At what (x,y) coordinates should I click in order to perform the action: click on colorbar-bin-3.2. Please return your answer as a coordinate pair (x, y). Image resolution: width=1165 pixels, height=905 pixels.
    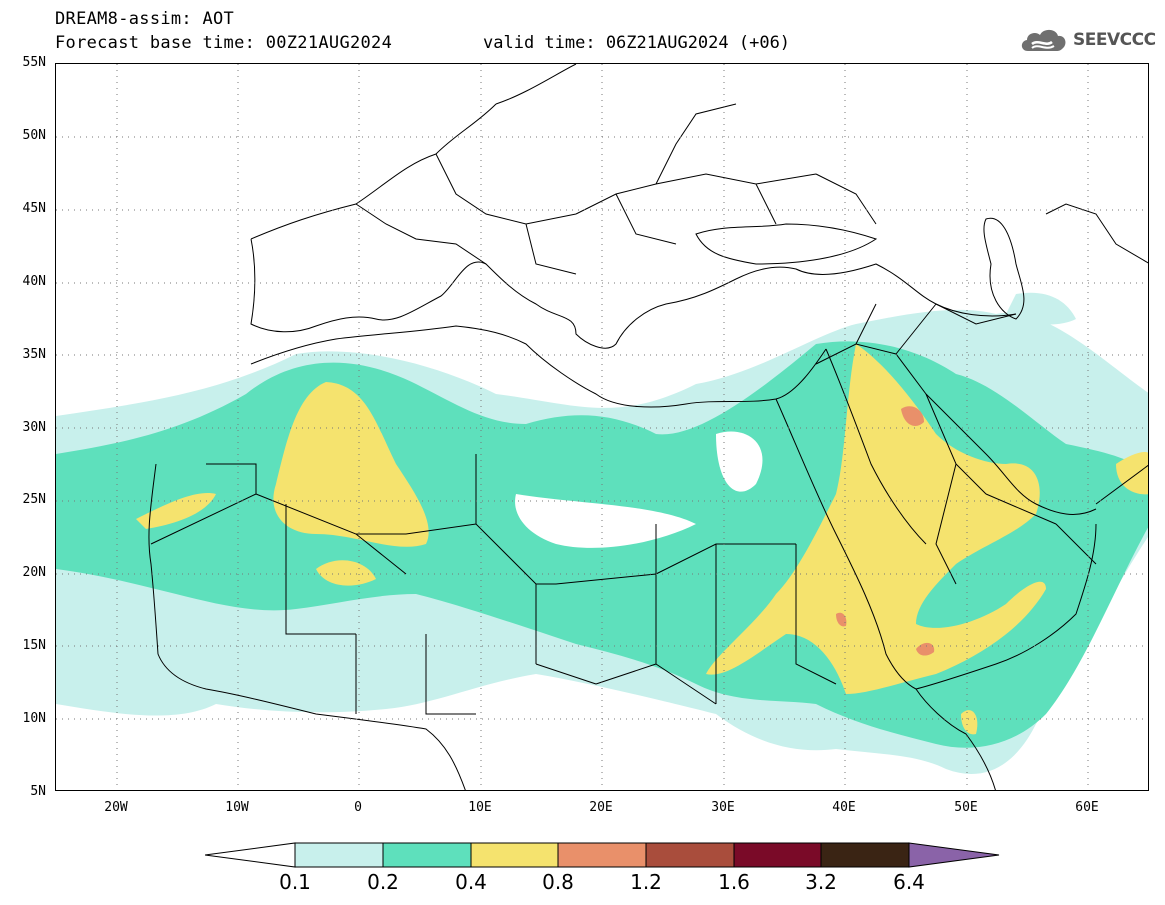
    Looking at the image, I should click on (865, 855).